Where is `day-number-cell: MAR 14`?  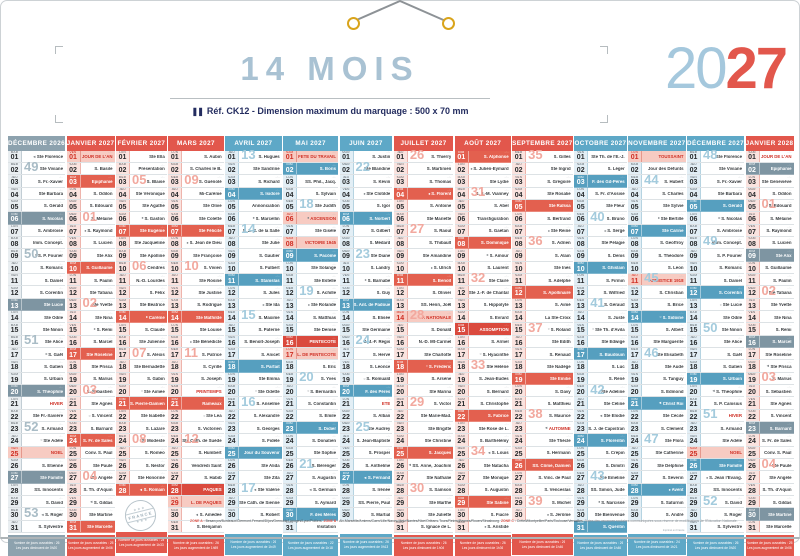
day-number-cell: MAR 14 is located at coordinates (519, 317).